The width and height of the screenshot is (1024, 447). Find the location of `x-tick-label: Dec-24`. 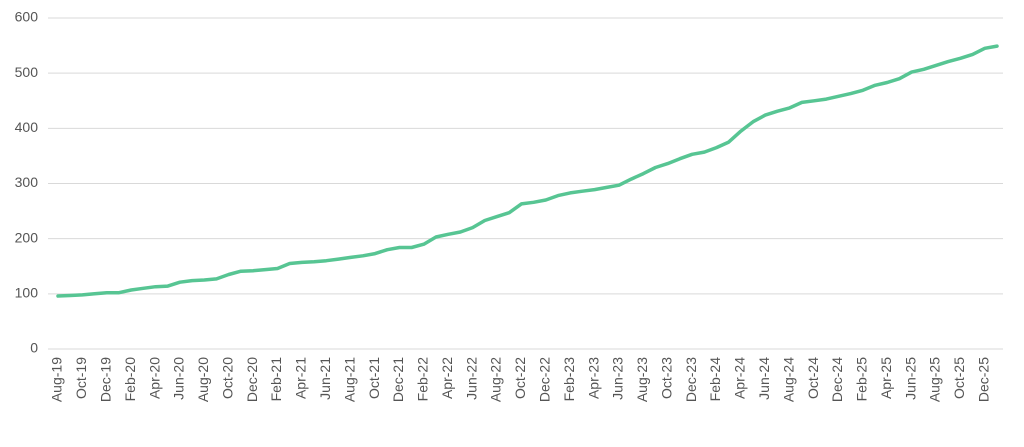

x-tick-label: Dec-24 is located at coordinates (837, 379).